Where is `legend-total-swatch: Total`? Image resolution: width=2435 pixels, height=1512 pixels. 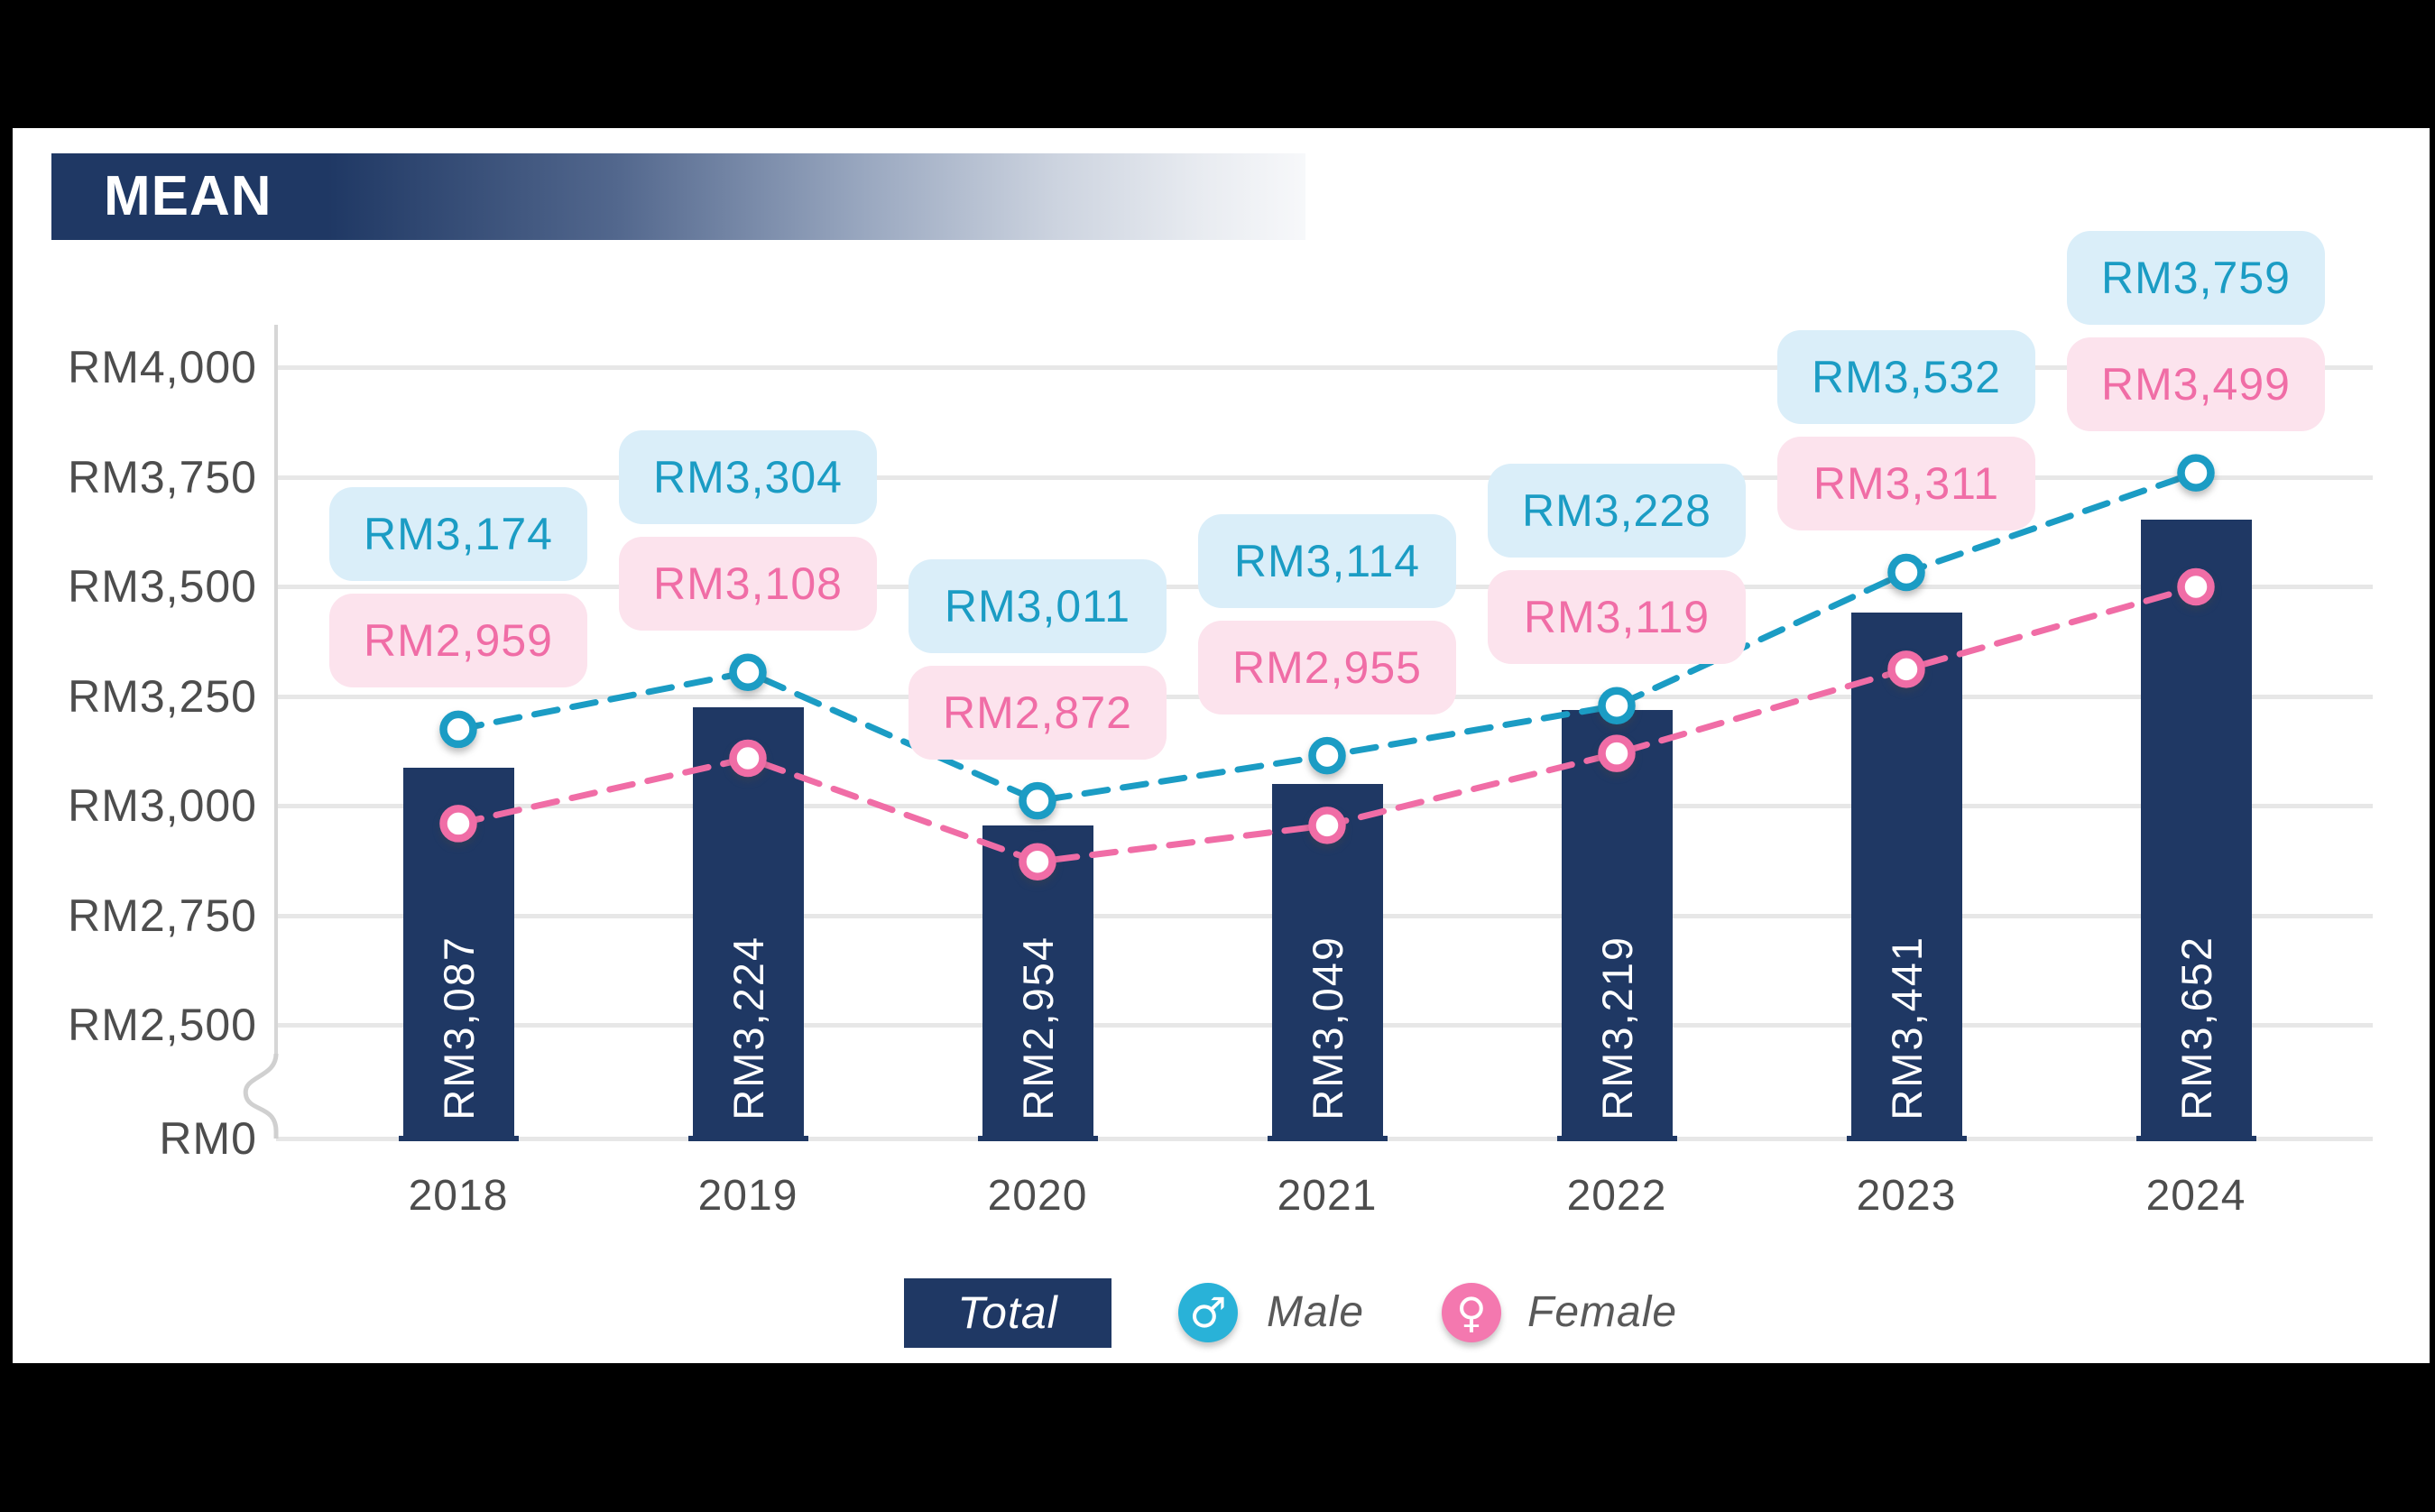
legend-total-swatch: Total is located at coordinates (1007, 1313).